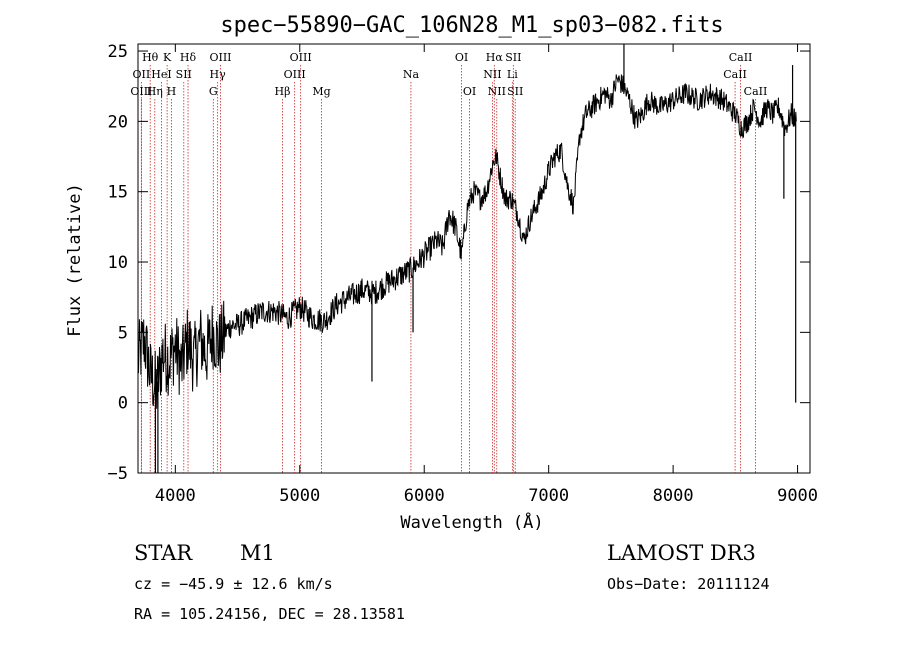 The width and height of the screenshot is (900, 649). What do you see at coordinates (673, 496) in the screenshot?
I see `x-tick-label: 8000` at bounding box center [673, 496].